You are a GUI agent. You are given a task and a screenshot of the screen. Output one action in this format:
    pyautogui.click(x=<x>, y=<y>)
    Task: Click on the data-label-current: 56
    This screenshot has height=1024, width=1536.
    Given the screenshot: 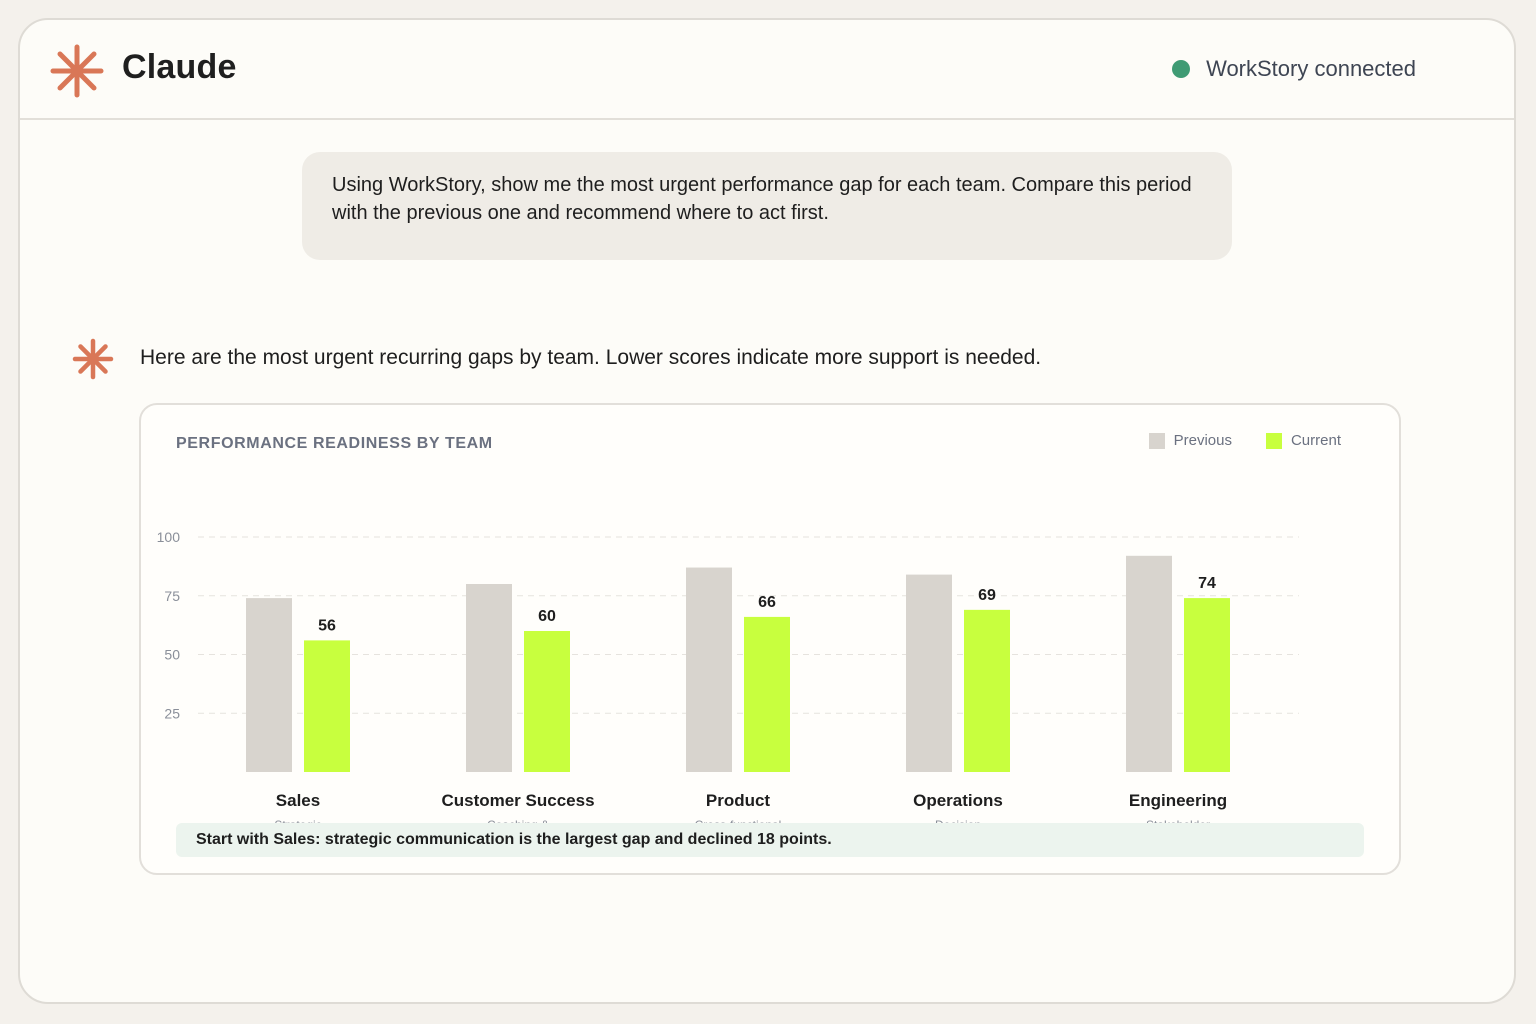 What is the action you would take?
    pyautogui.click(x=327, y=625)
    